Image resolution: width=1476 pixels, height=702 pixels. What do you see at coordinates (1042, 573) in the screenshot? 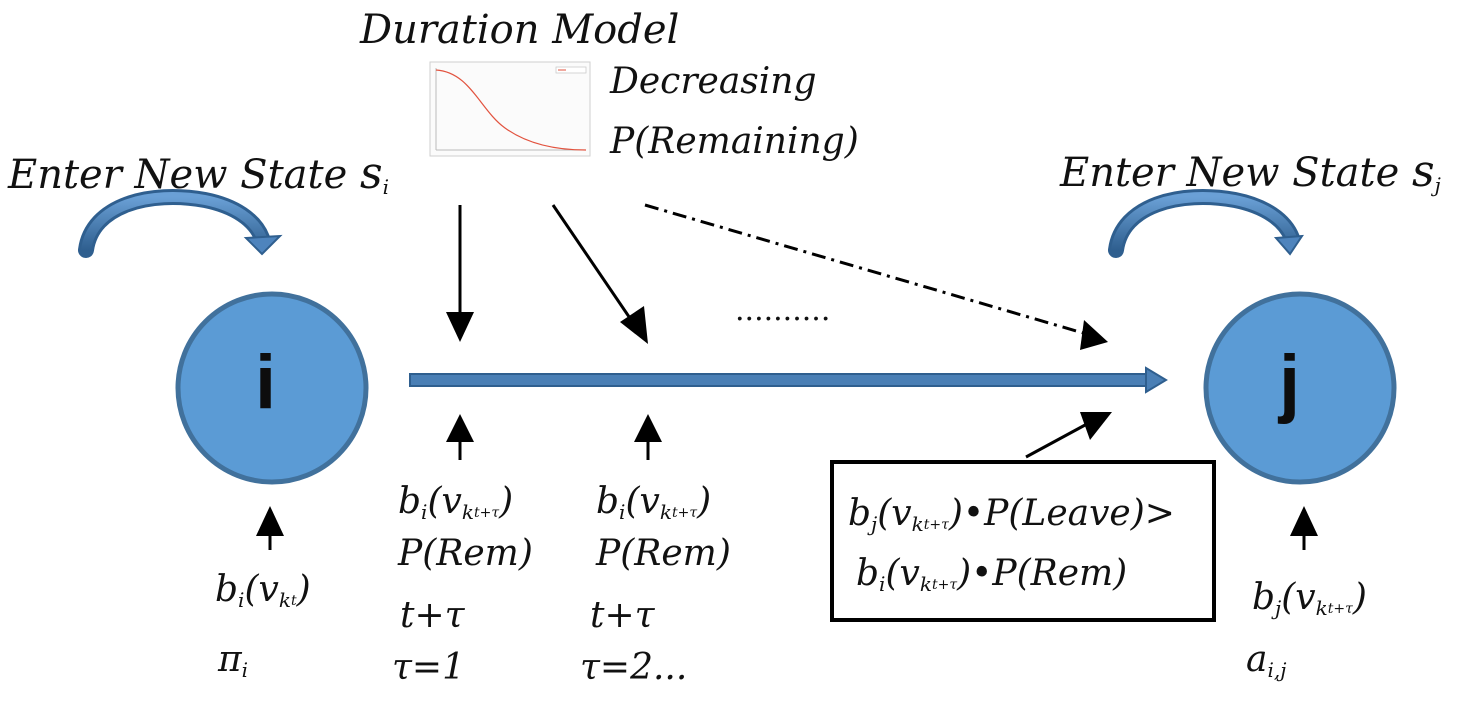
I see `formula-part: )•P(Rem)` at bounding box center [1042, 573].